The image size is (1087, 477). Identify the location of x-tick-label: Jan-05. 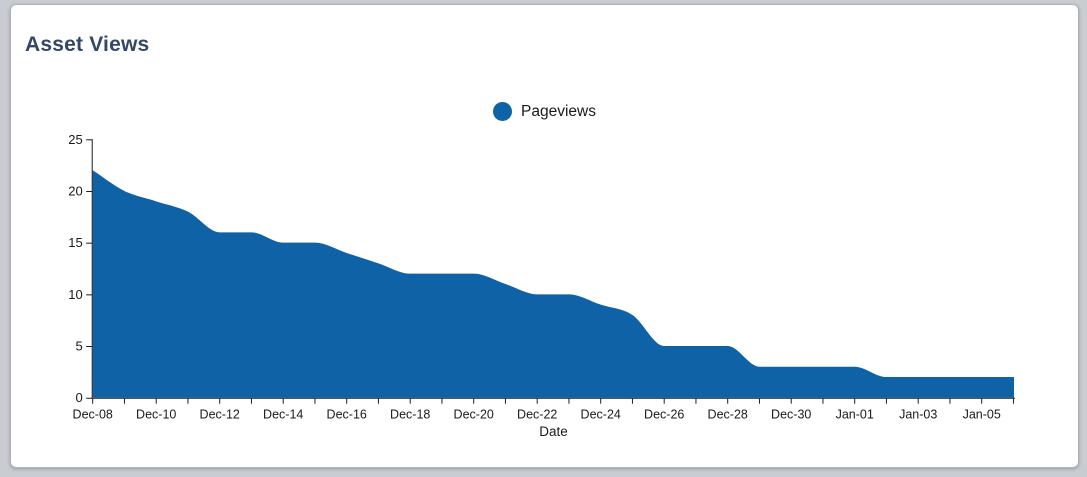
(982, 415).